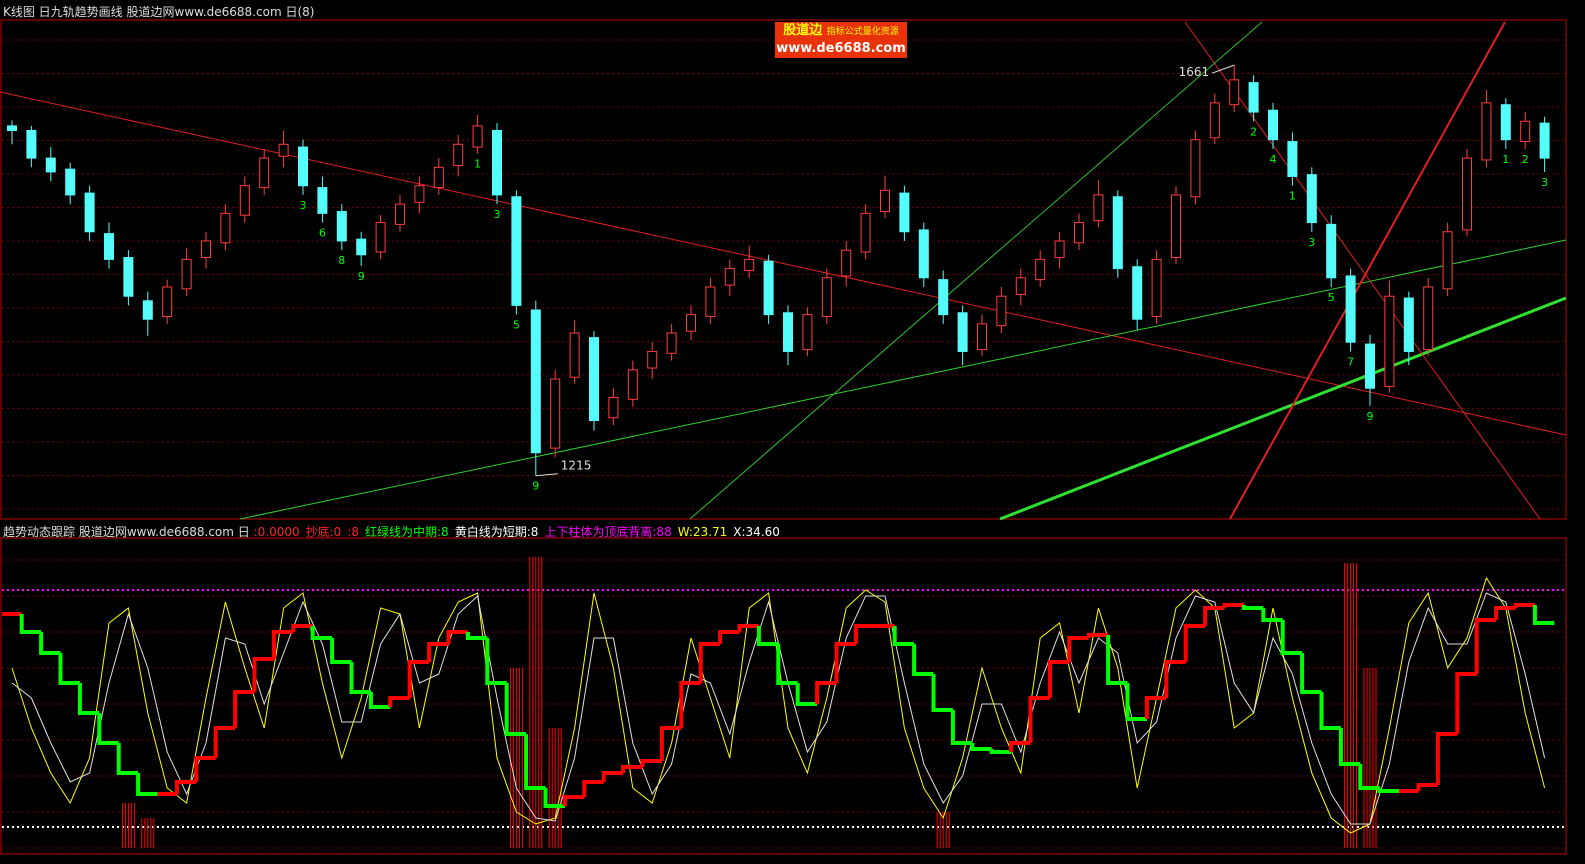  Describe the element at coordinates (276, 532) in the screenshot. I see `osc-item: :0.0000` at that location.